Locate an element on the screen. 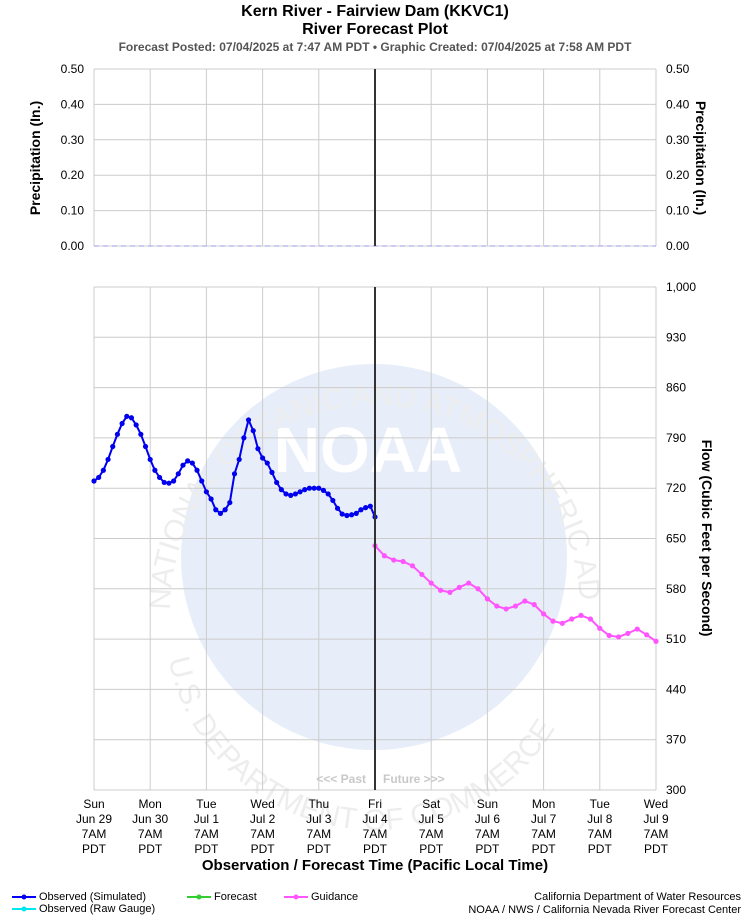 The image size is (750, 920). flow-xtick-text: Jun 29 is located at coordinates (94, 819).